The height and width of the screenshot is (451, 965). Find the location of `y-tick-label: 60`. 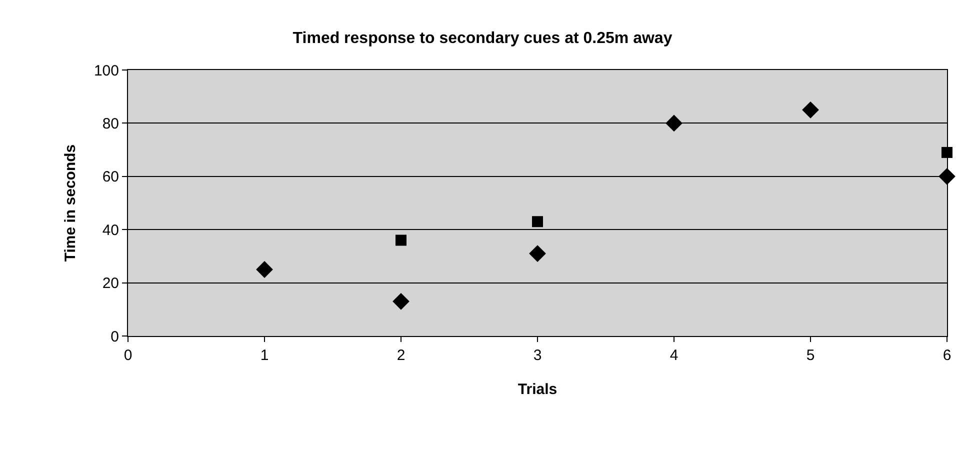

y-tick-label: 60 is located at coordinates (110, 177).